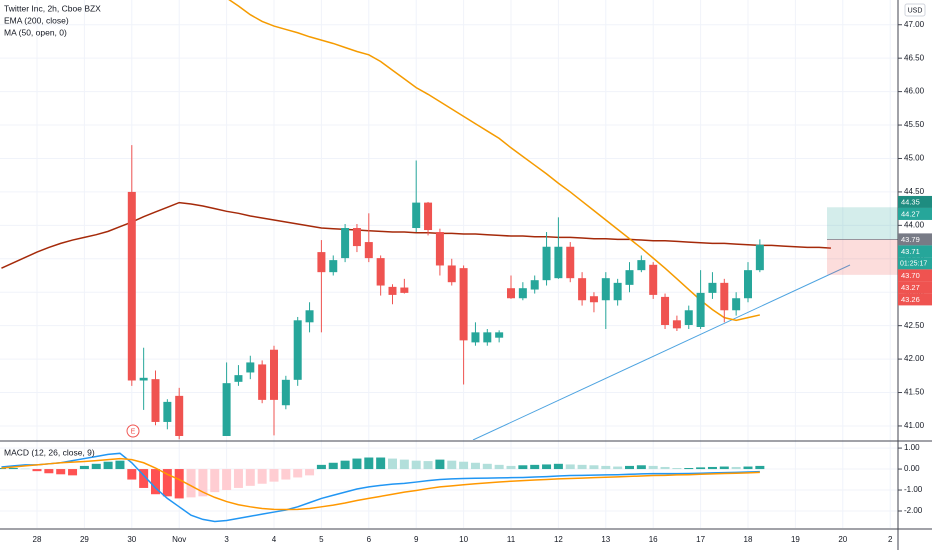 Image resolution: width=932 pixels, height=550 pixels. Describe the element at coordinates (49, 452) in the screenshot. I see `macd-legend: MACD (12, 26, close, 9)` at that location.